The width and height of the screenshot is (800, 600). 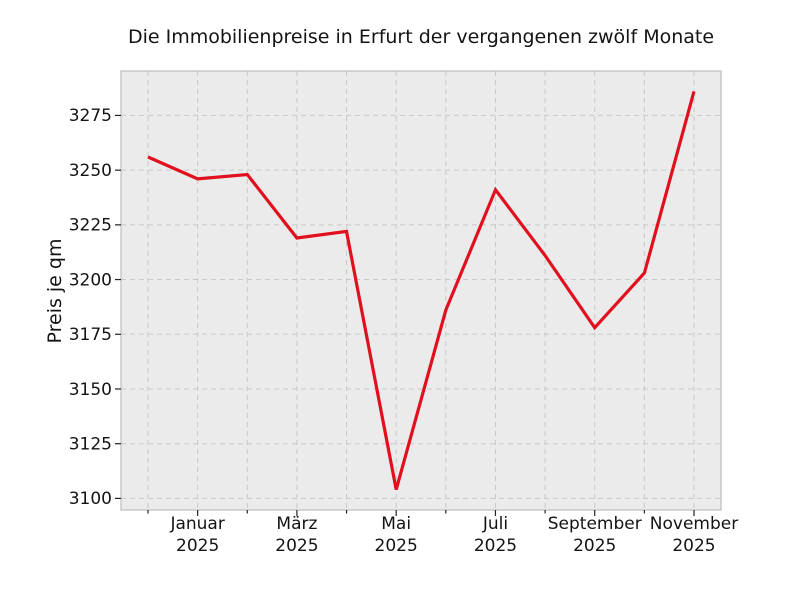 What do you see at coordinates (90, 226) in the screenshot?
I see `y-tick-label: 3225` at bounding box center [90, 226].